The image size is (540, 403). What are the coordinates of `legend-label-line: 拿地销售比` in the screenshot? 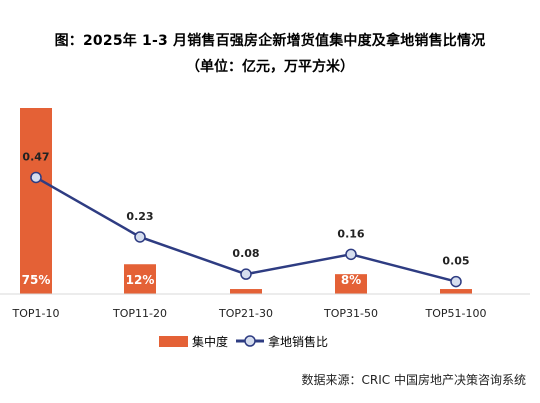 It's located at (298, 341).